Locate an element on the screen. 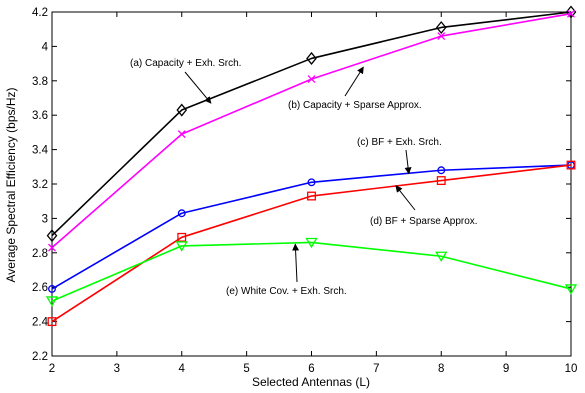 The height and width of the screenshot is (393, 585). x-axis-title: Selected Antennas (L) is located at coordinates (311, 382).